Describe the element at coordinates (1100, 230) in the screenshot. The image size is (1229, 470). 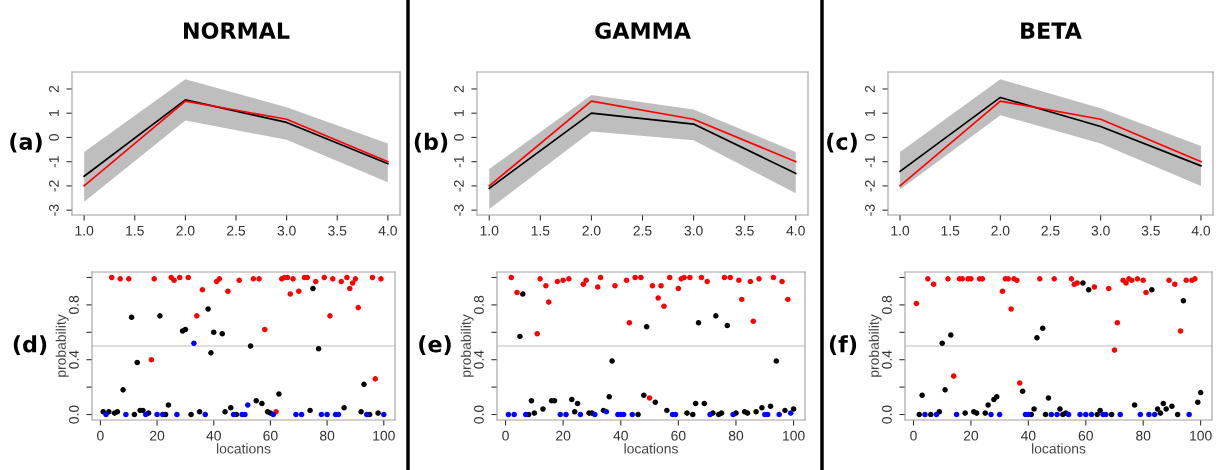
I see `x-tick-label: 3.0` at that location.